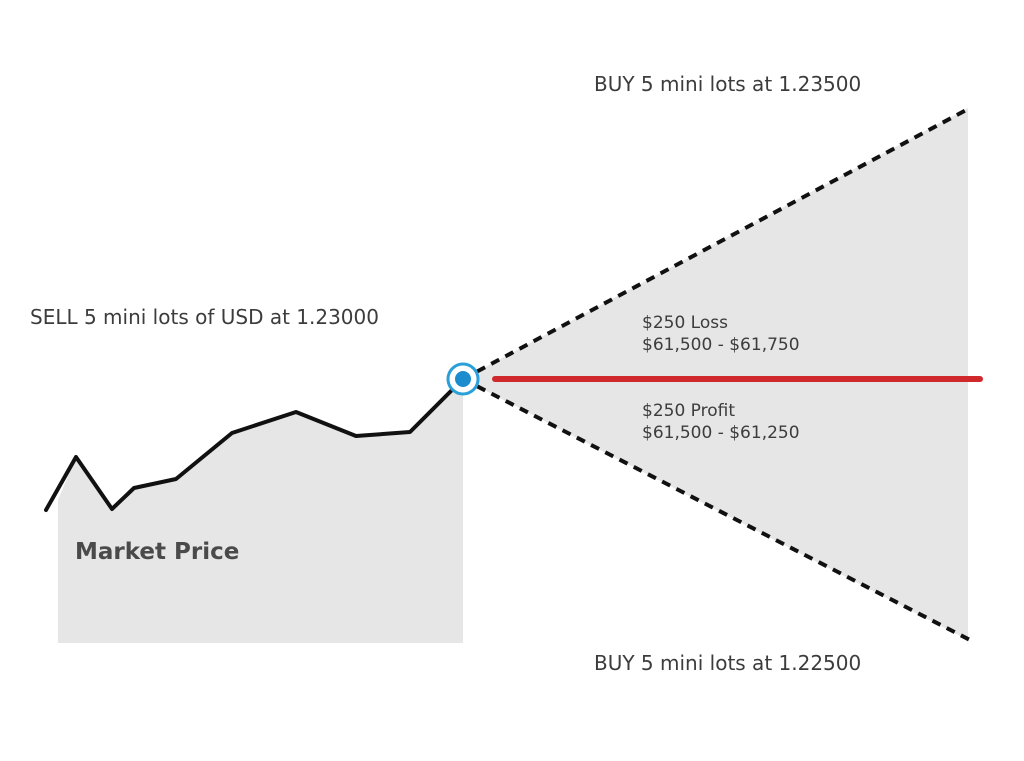 The height and width of the screenshot is (761, 1024). What do you see at coordinates (721, 433) in the screenshot?
I see `profit-range: $61,500 - $61,250` at bounding box center [721, 433].